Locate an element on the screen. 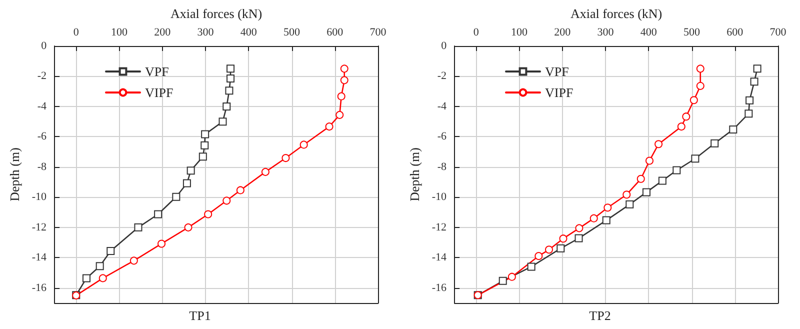  y-tick-label: -6 is located at coordinates (42, 136).